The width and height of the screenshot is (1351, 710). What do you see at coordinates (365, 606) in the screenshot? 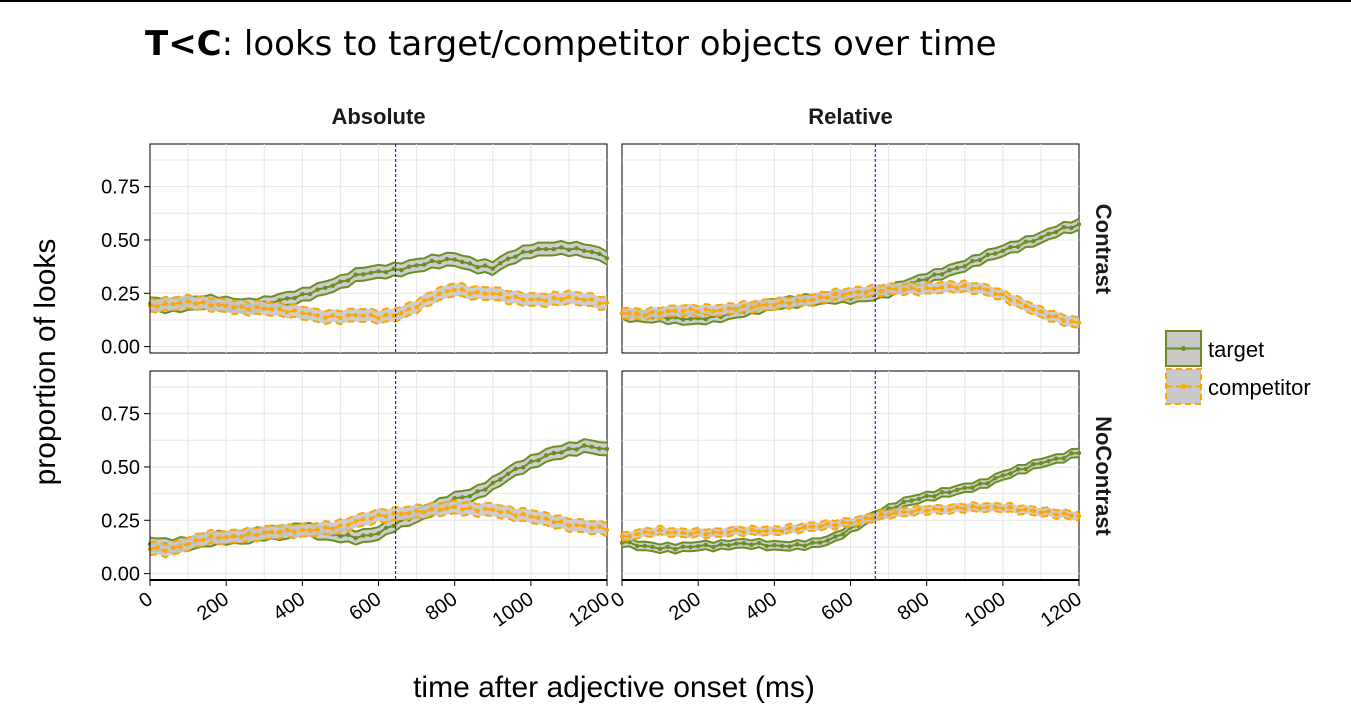
I see `x-tick-label: 600` at bounding box center [365, 606].